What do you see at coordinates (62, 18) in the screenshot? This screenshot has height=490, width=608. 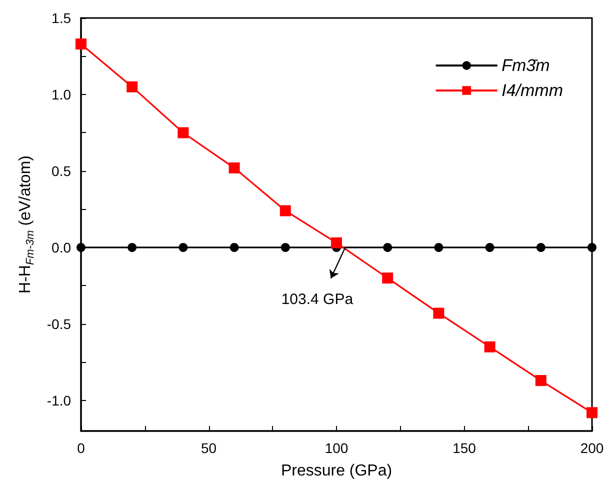 I see `y-tick-label: 1.5` at bounding box center [62, 18].